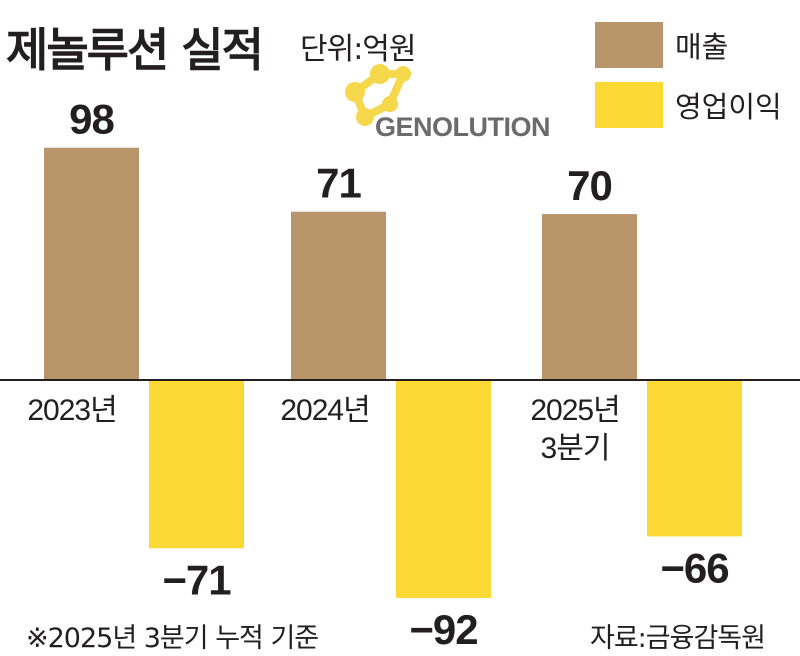 This screenshot has width=800, height=656. I want to click on legend-swatch-sales, so click(629, 45).